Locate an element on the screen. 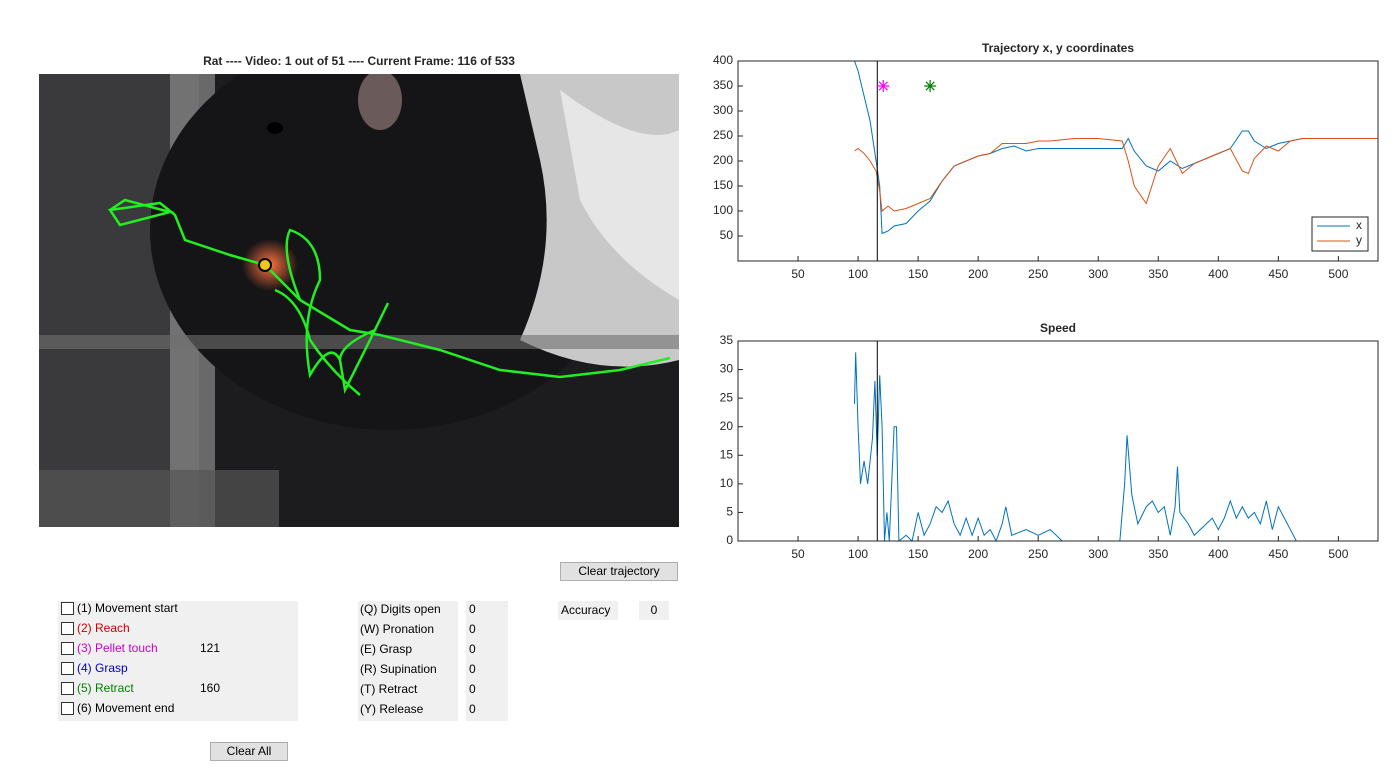 The width and height of the screenshot is (1400, 780). y-tick-label: 150 is located at coordinates (723, 185).